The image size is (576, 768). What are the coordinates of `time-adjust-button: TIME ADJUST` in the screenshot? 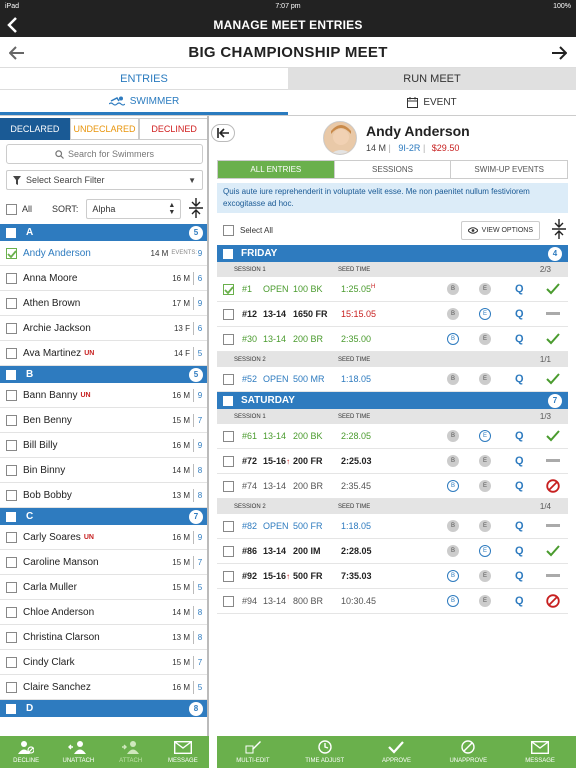 It's located at (325, 752).